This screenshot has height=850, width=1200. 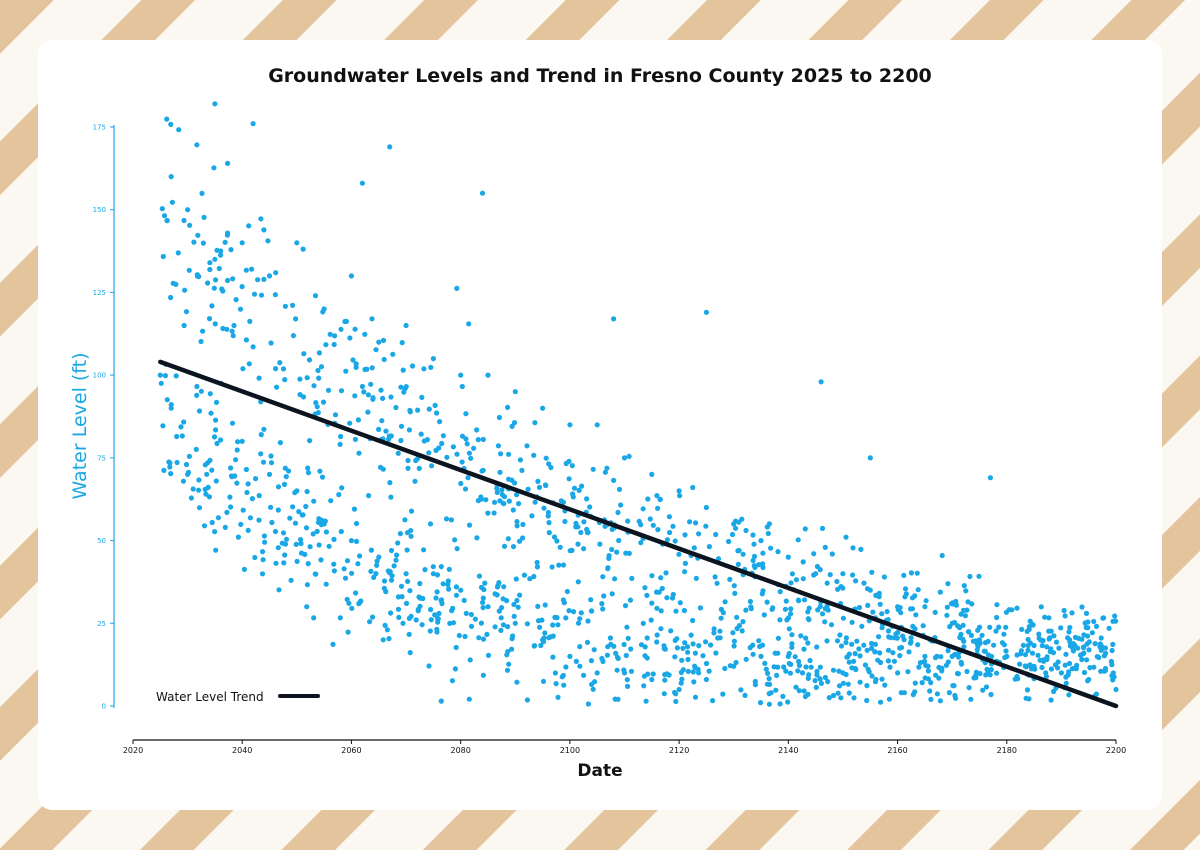 I want to click on y-tick-label: 50, so click(x=101, y=541).